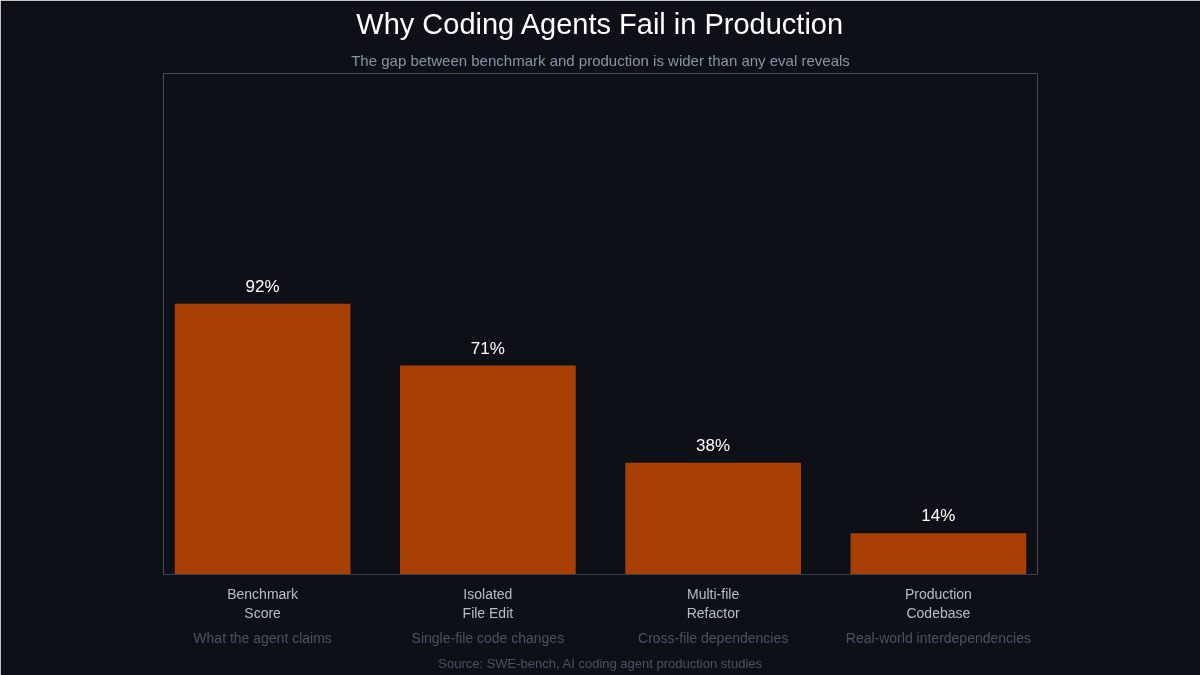 The width and height of the screenshot is (1200, 675). Describe the element at coordinates (600, 23) in the screenshot. I see `chart-title: Why Coding Agents Fail in Production` at that location.